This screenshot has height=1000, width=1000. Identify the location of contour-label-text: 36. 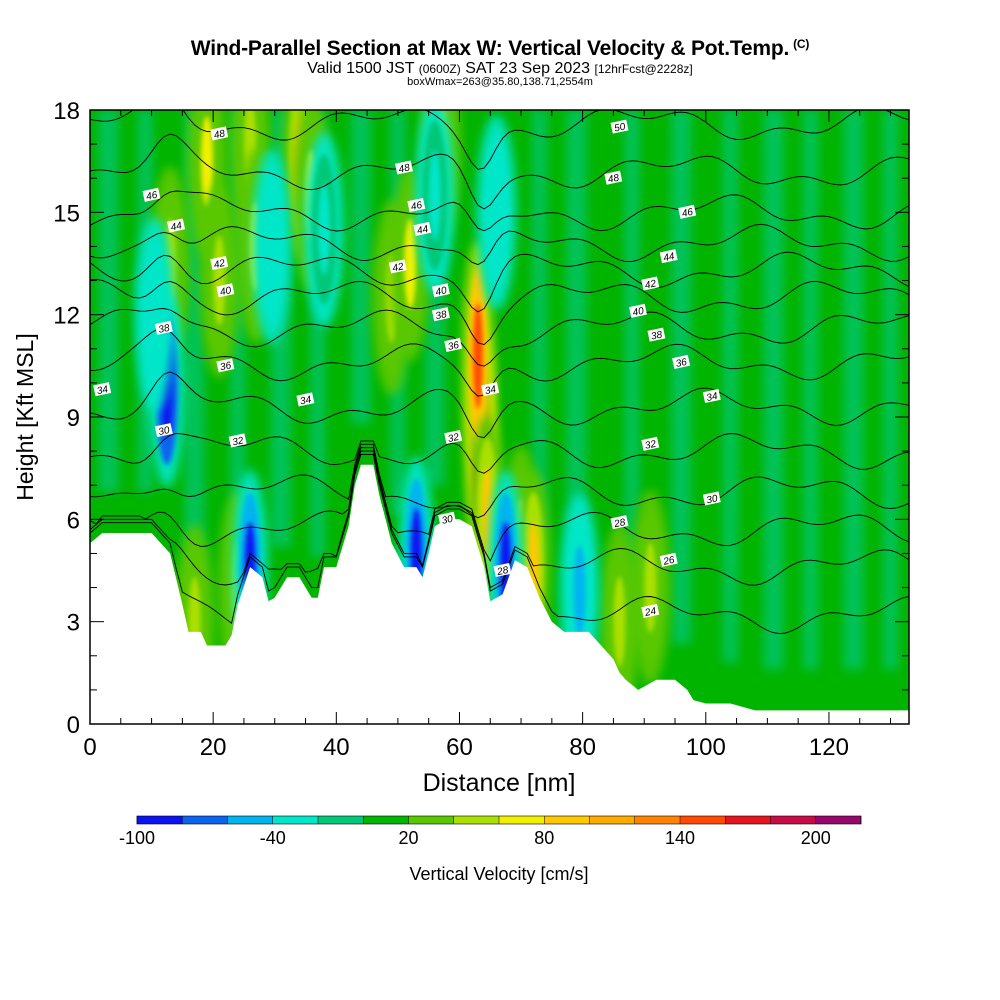
(682, 363).